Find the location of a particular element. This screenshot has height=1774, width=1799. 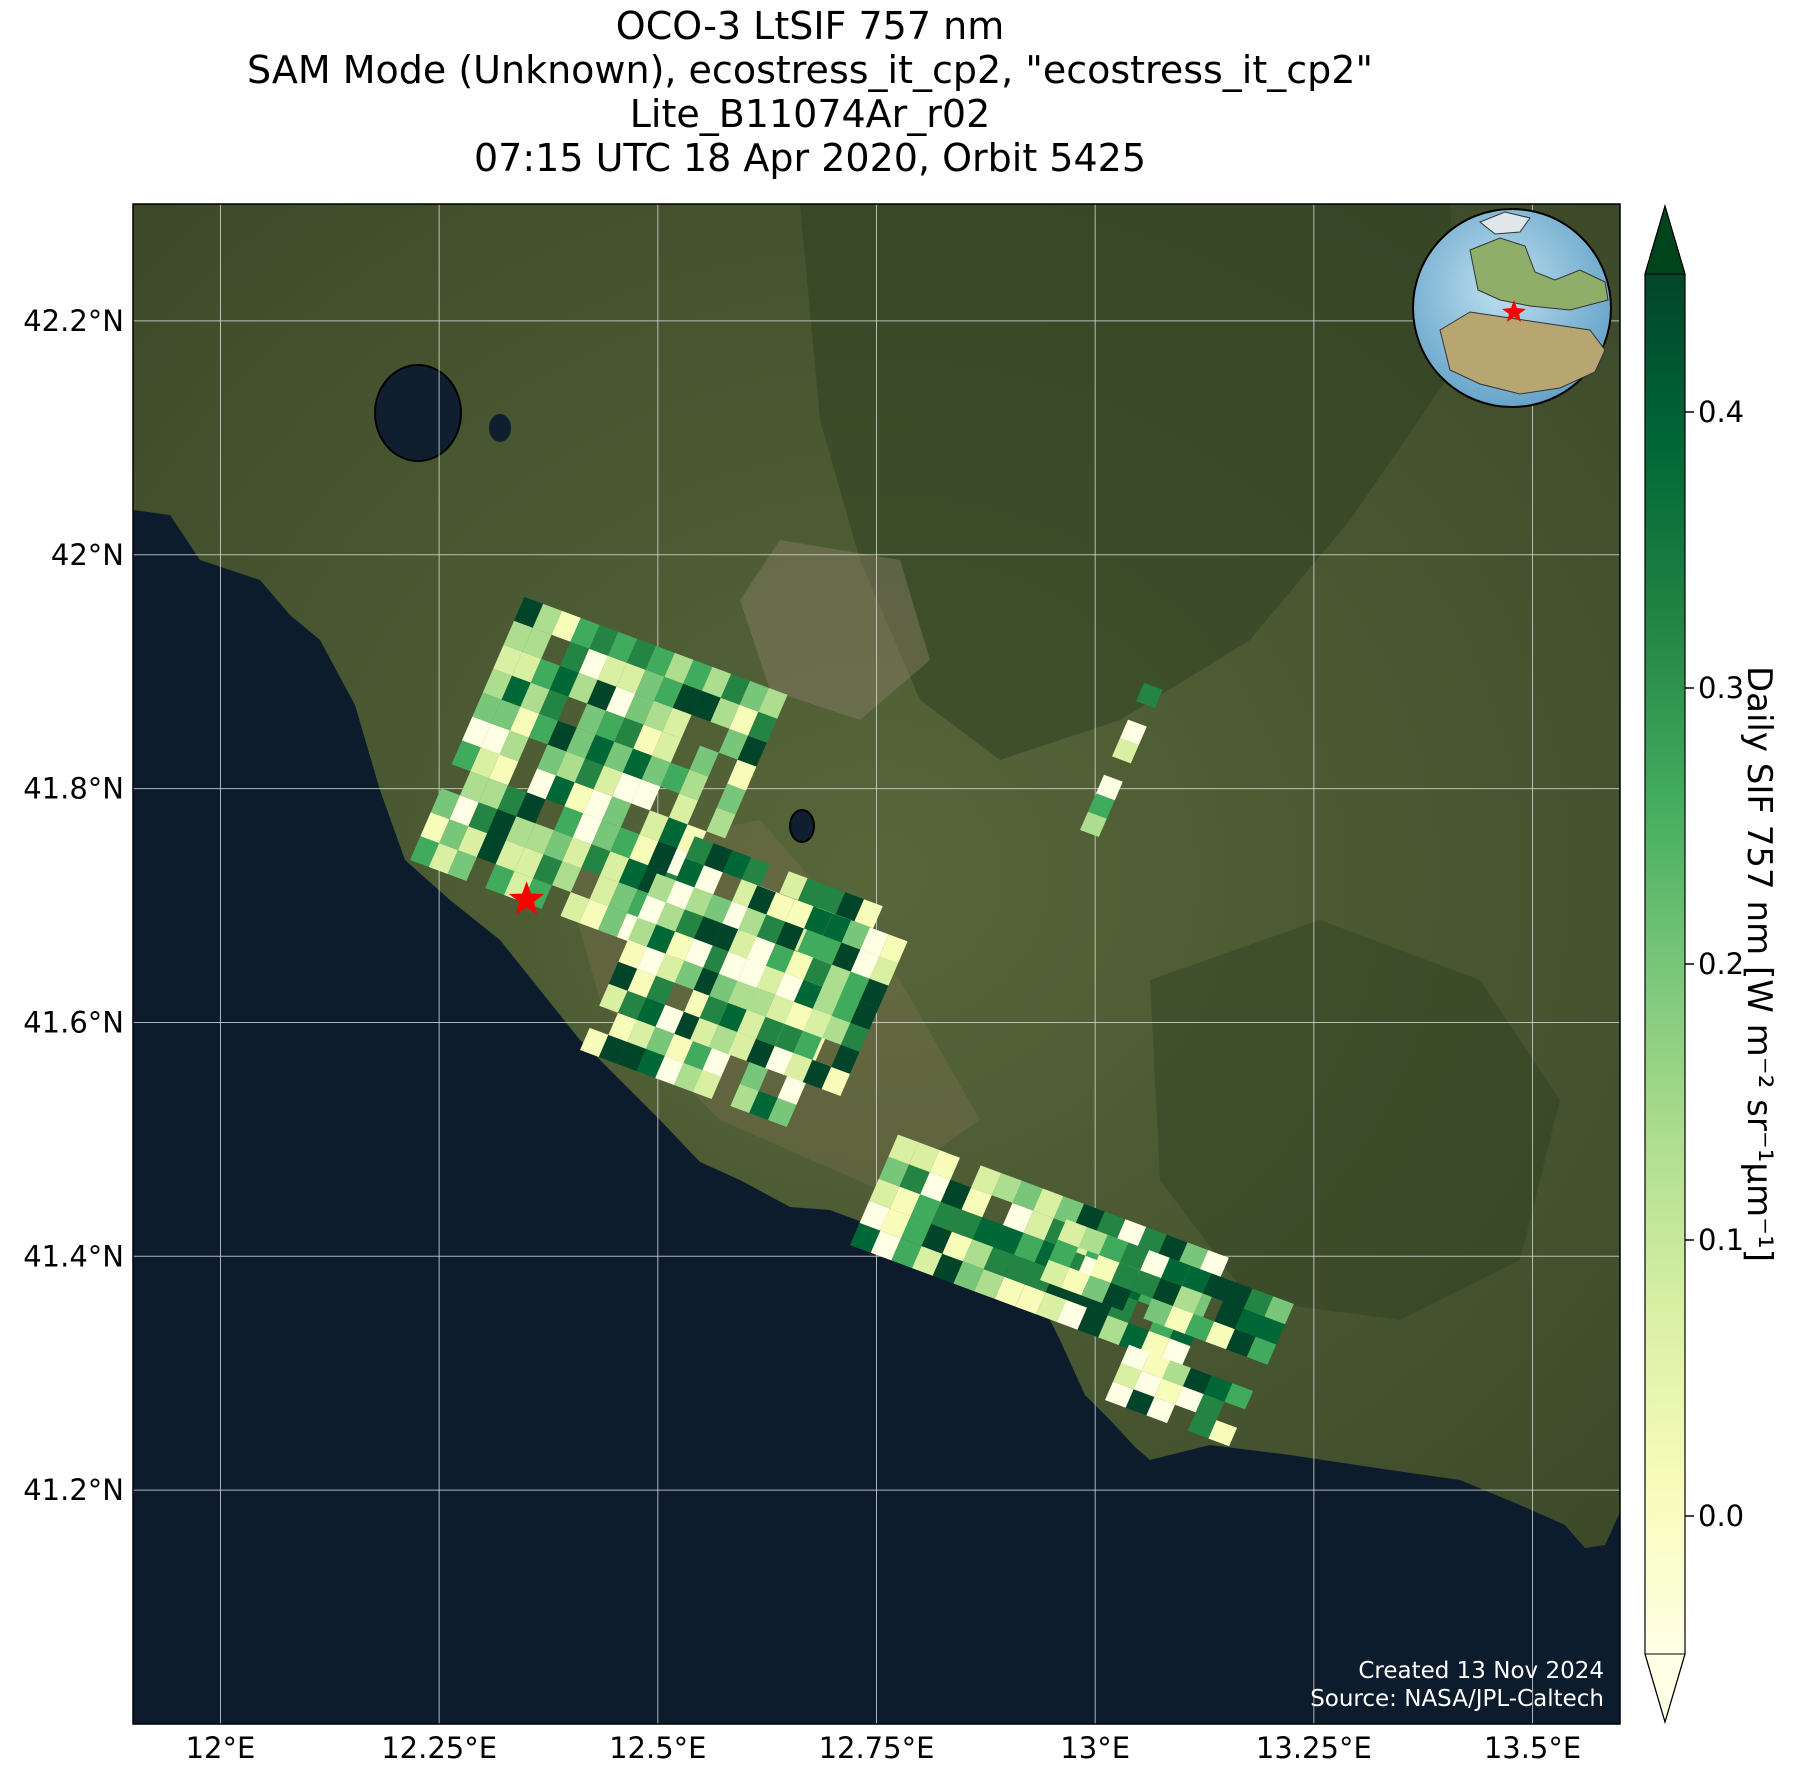

colorbar-tick-label: 0.0 is located at coordinates (1721, 1516).